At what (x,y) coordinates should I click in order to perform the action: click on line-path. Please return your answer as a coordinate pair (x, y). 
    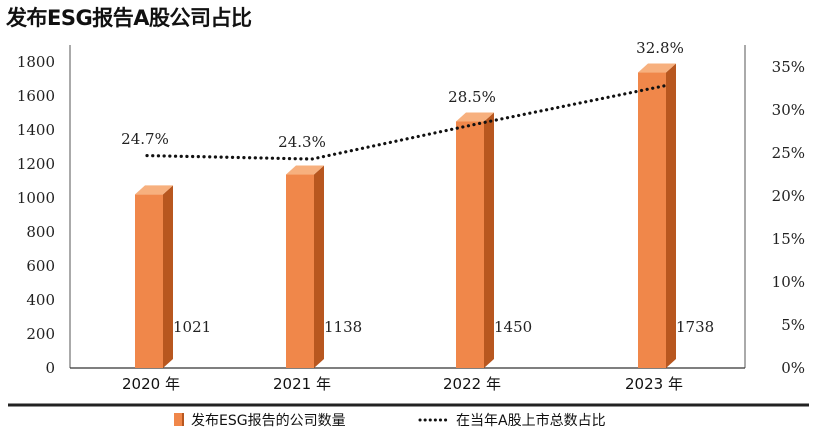
    Looking at the image, I should click on (405, 122).